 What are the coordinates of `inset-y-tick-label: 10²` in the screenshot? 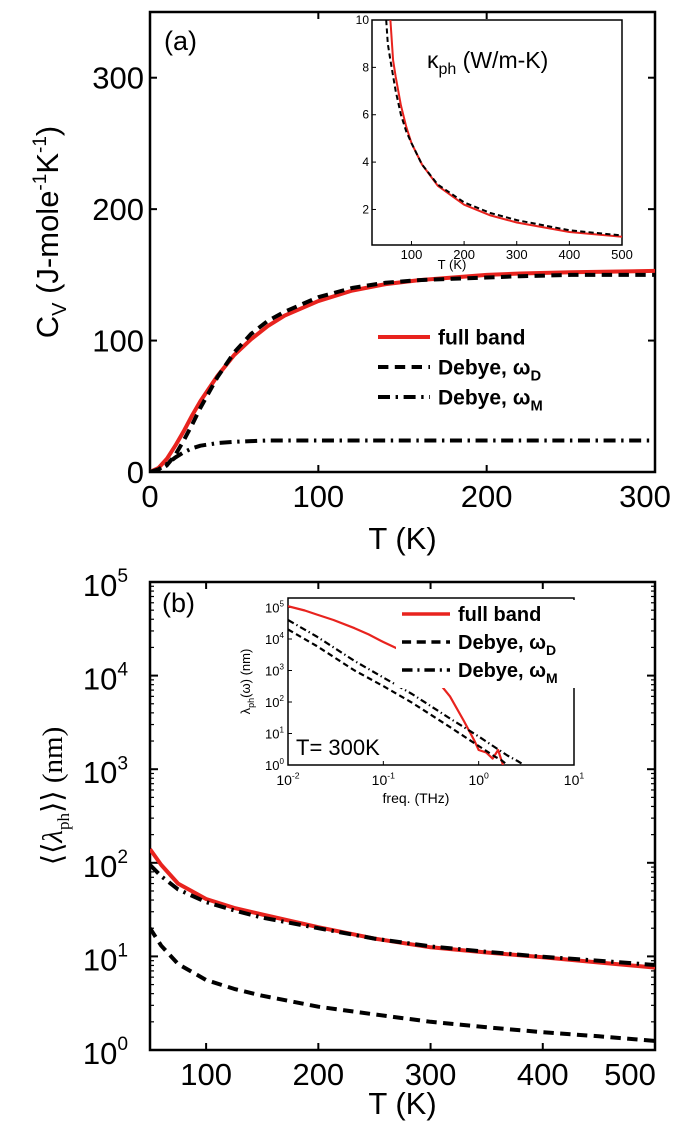 It's located at (274, 702).